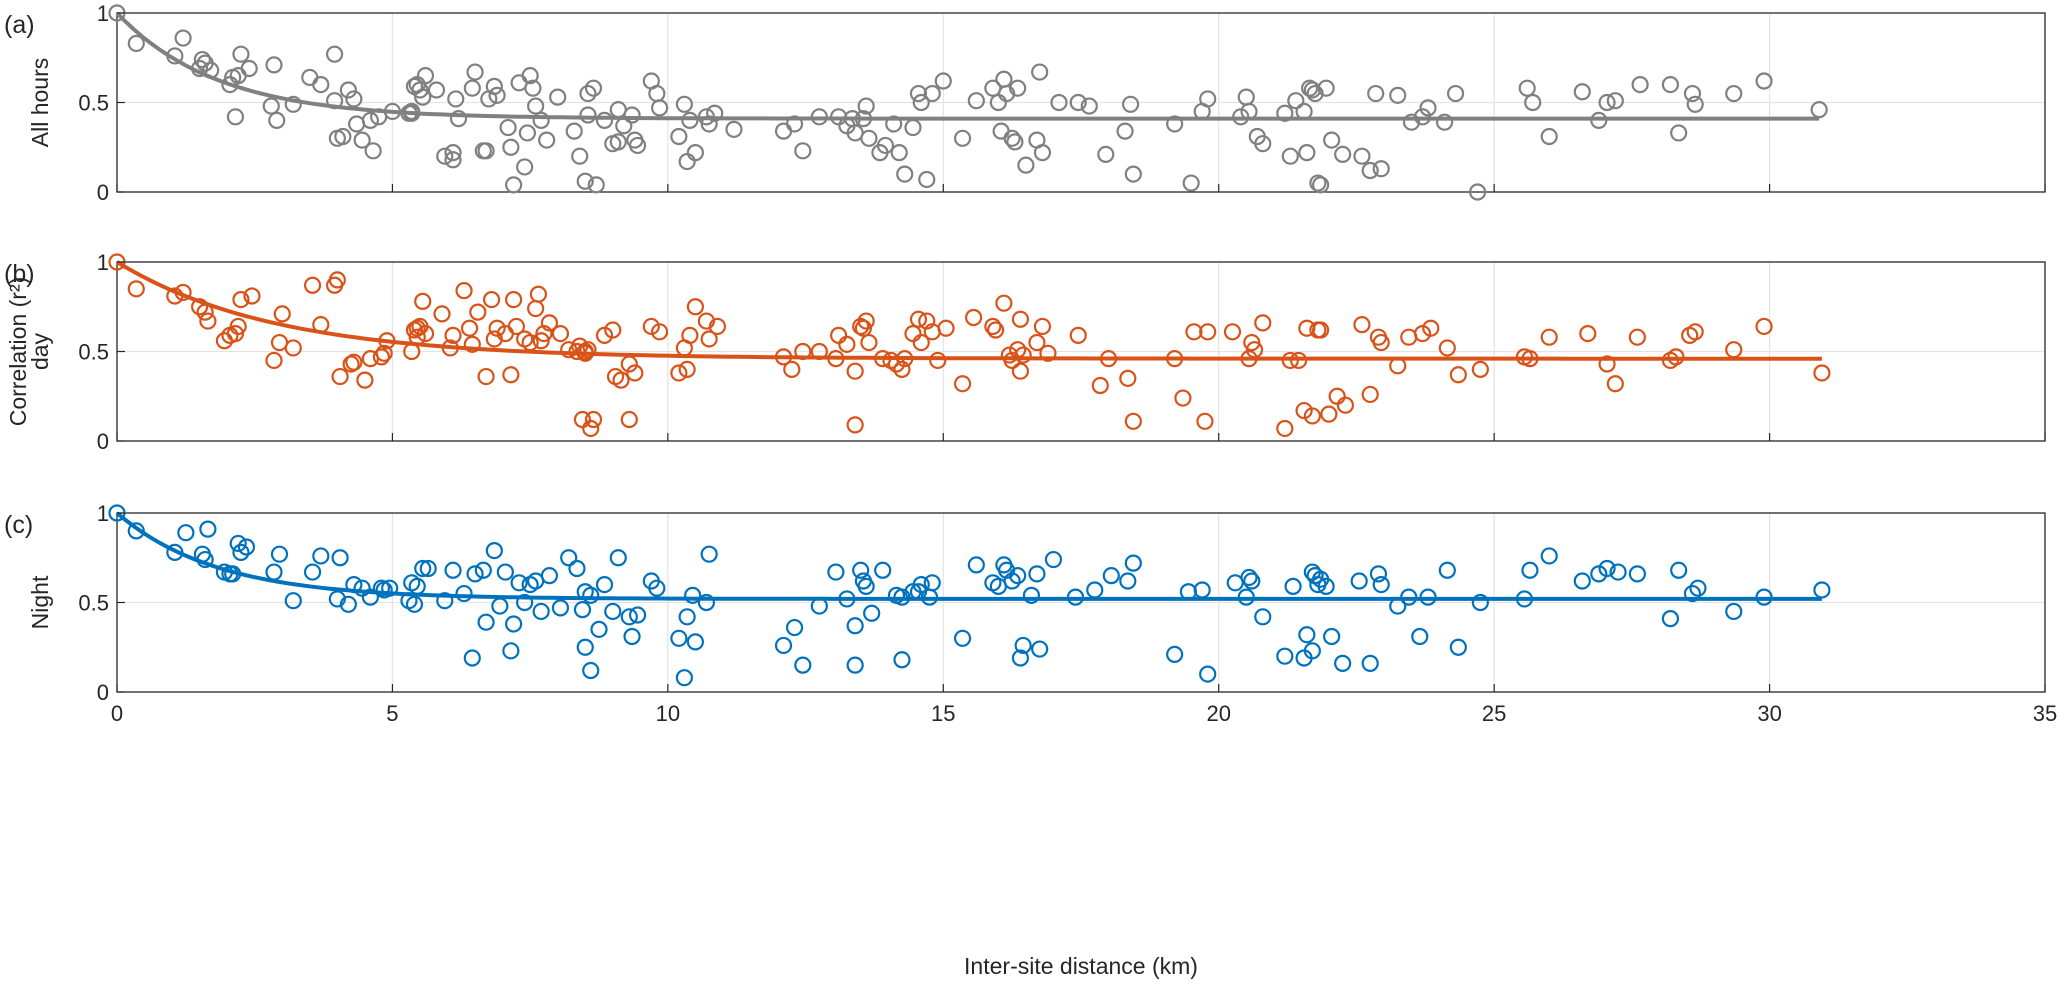 This screenshot has height=987, width=2067. I want to click on panel-b-ytick-labels: 00.51, so click(93, 352).